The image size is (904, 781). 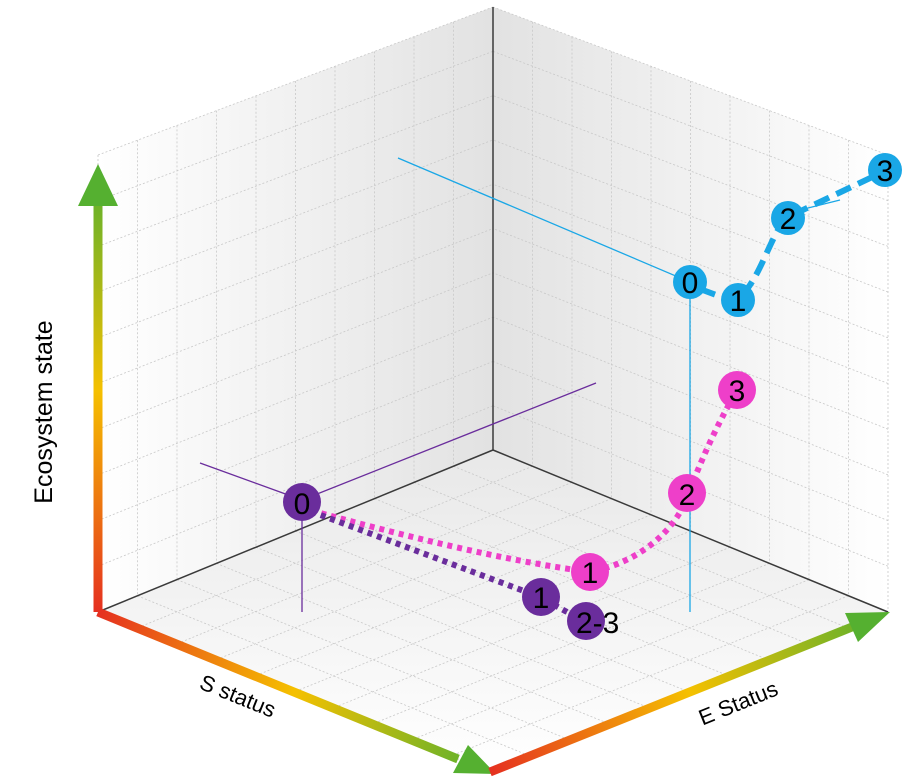 I want to click on pink-trajectory, so click(x=520, y=482).